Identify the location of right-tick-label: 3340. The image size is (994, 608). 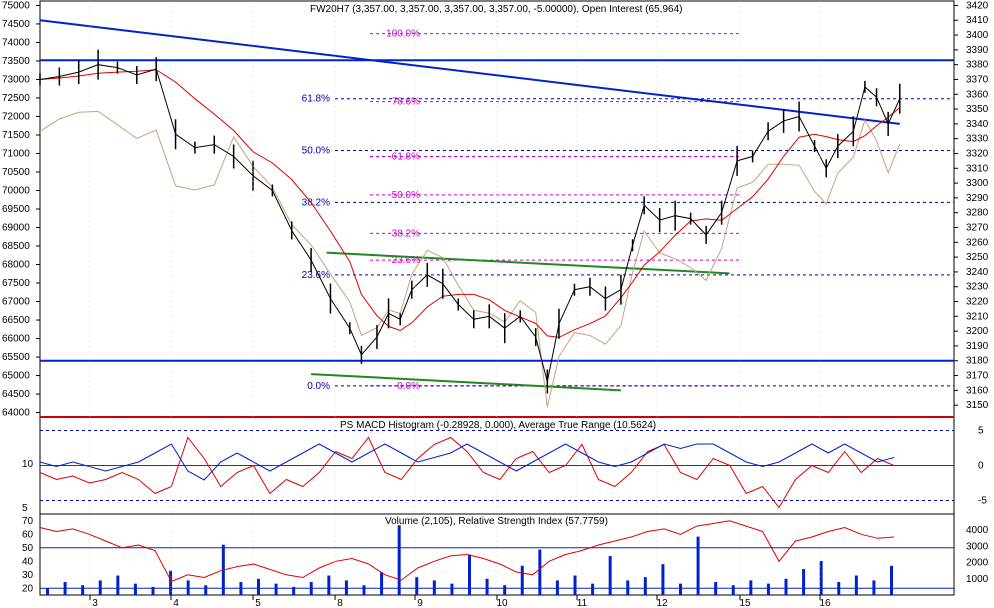
(977, 124).